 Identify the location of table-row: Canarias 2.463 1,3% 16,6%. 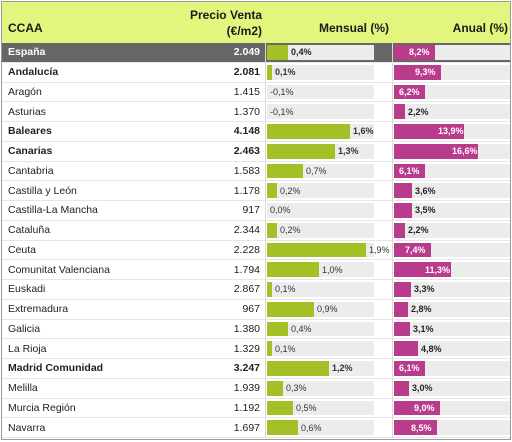
(256, 151).